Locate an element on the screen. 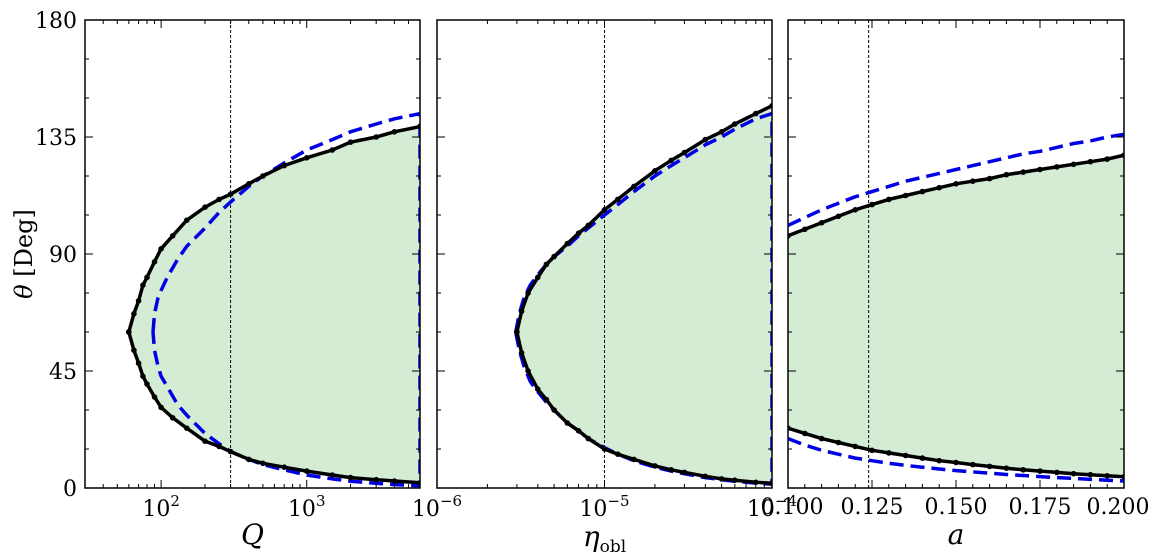  x-axis-label: Q is located at coordinates (252, 534).